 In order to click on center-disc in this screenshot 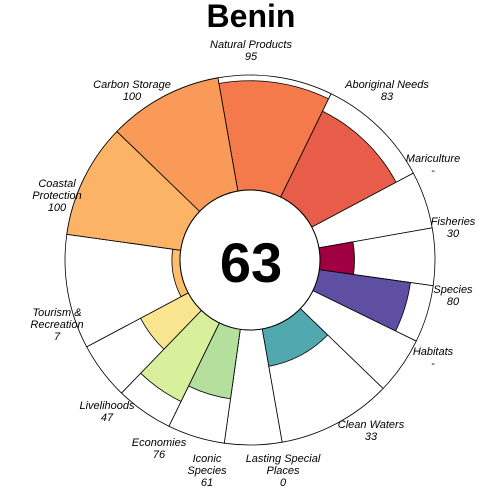, I will do `click(250, 260)`.